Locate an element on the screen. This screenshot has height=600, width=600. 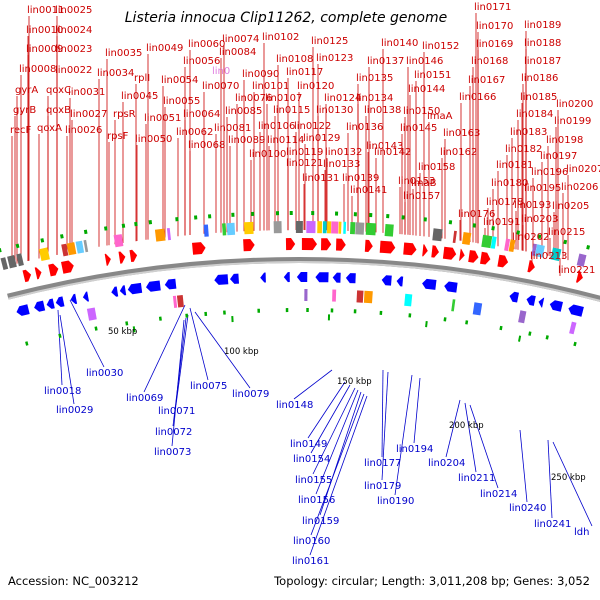
gene-label-lin0206: lin0206 is located at coordinates (579, 187).